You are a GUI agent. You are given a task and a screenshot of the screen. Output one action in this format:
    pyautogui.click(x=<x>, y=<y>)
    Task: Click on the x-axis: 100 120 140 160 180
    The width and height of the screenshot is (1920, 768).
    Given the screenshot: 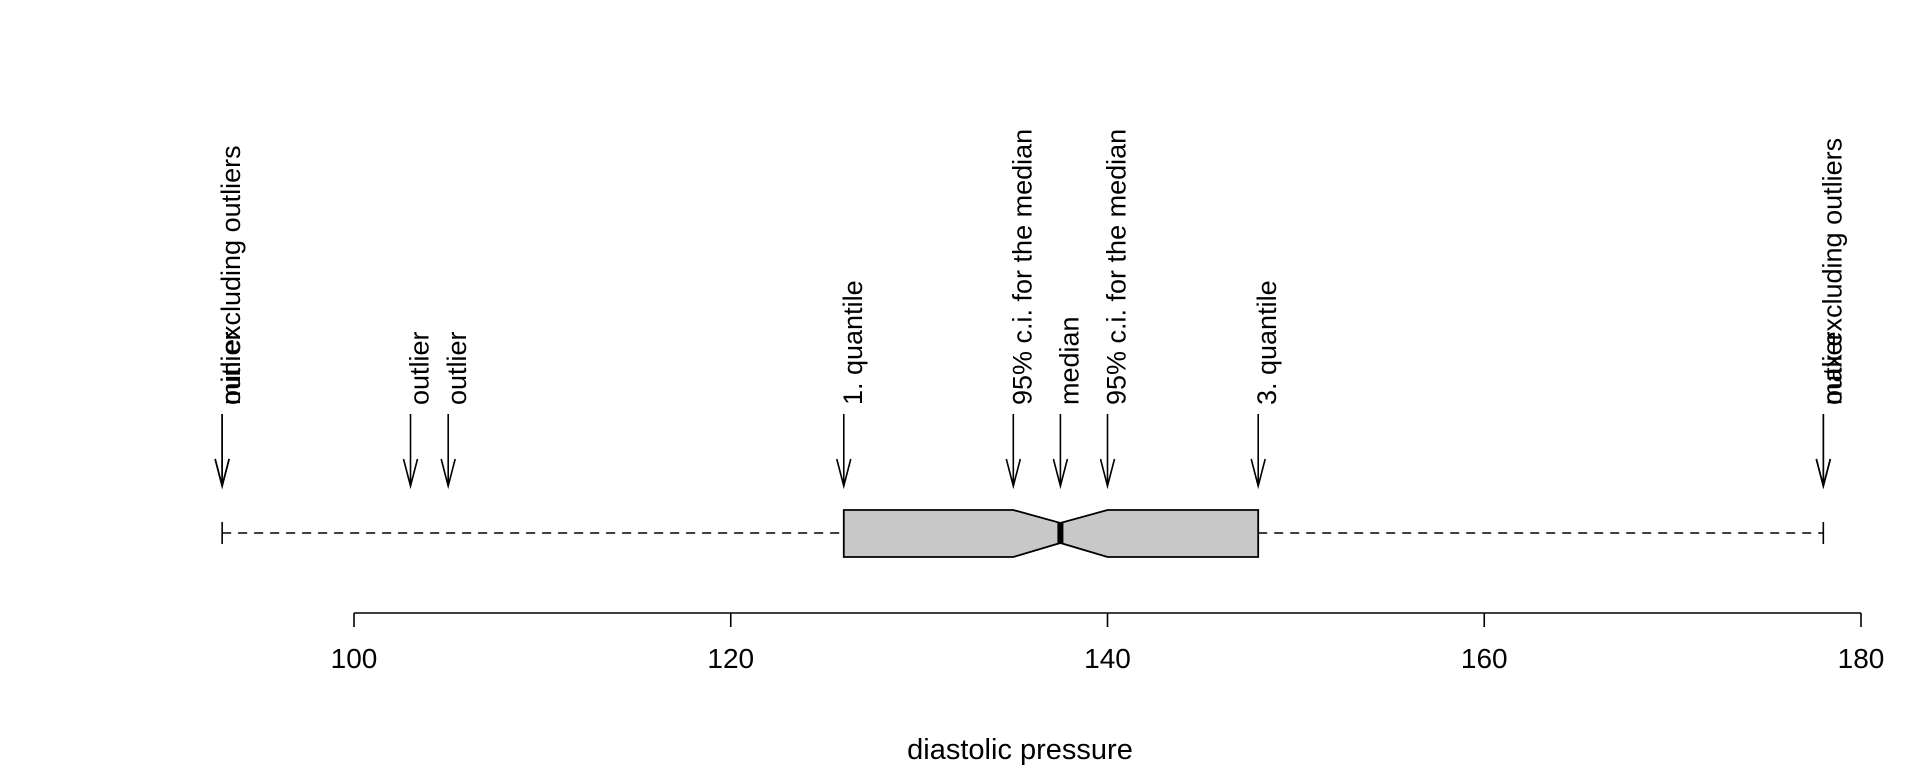 What is the action you would take?
    pyautogui.click(x=1108, y=643)
    